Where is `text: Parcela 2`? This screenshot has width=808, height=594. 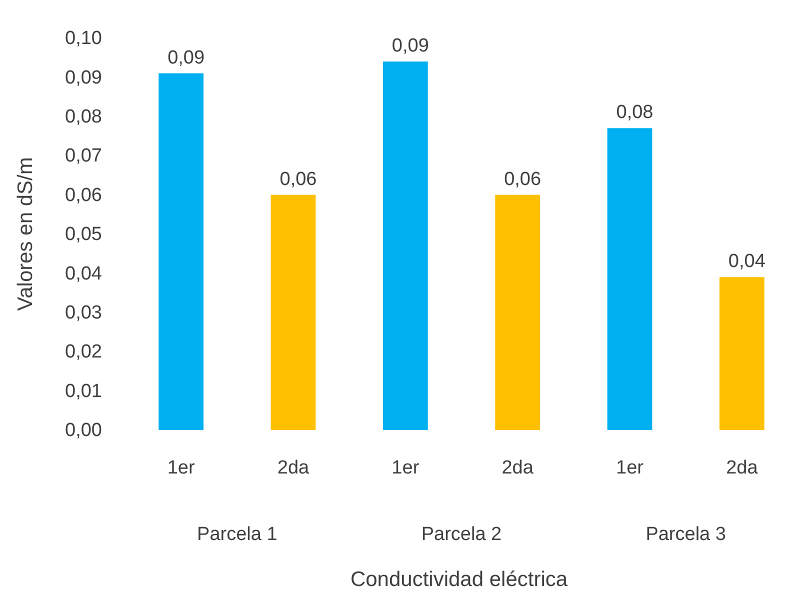
text: Parcela 2 is located at coordinates (461, 534).